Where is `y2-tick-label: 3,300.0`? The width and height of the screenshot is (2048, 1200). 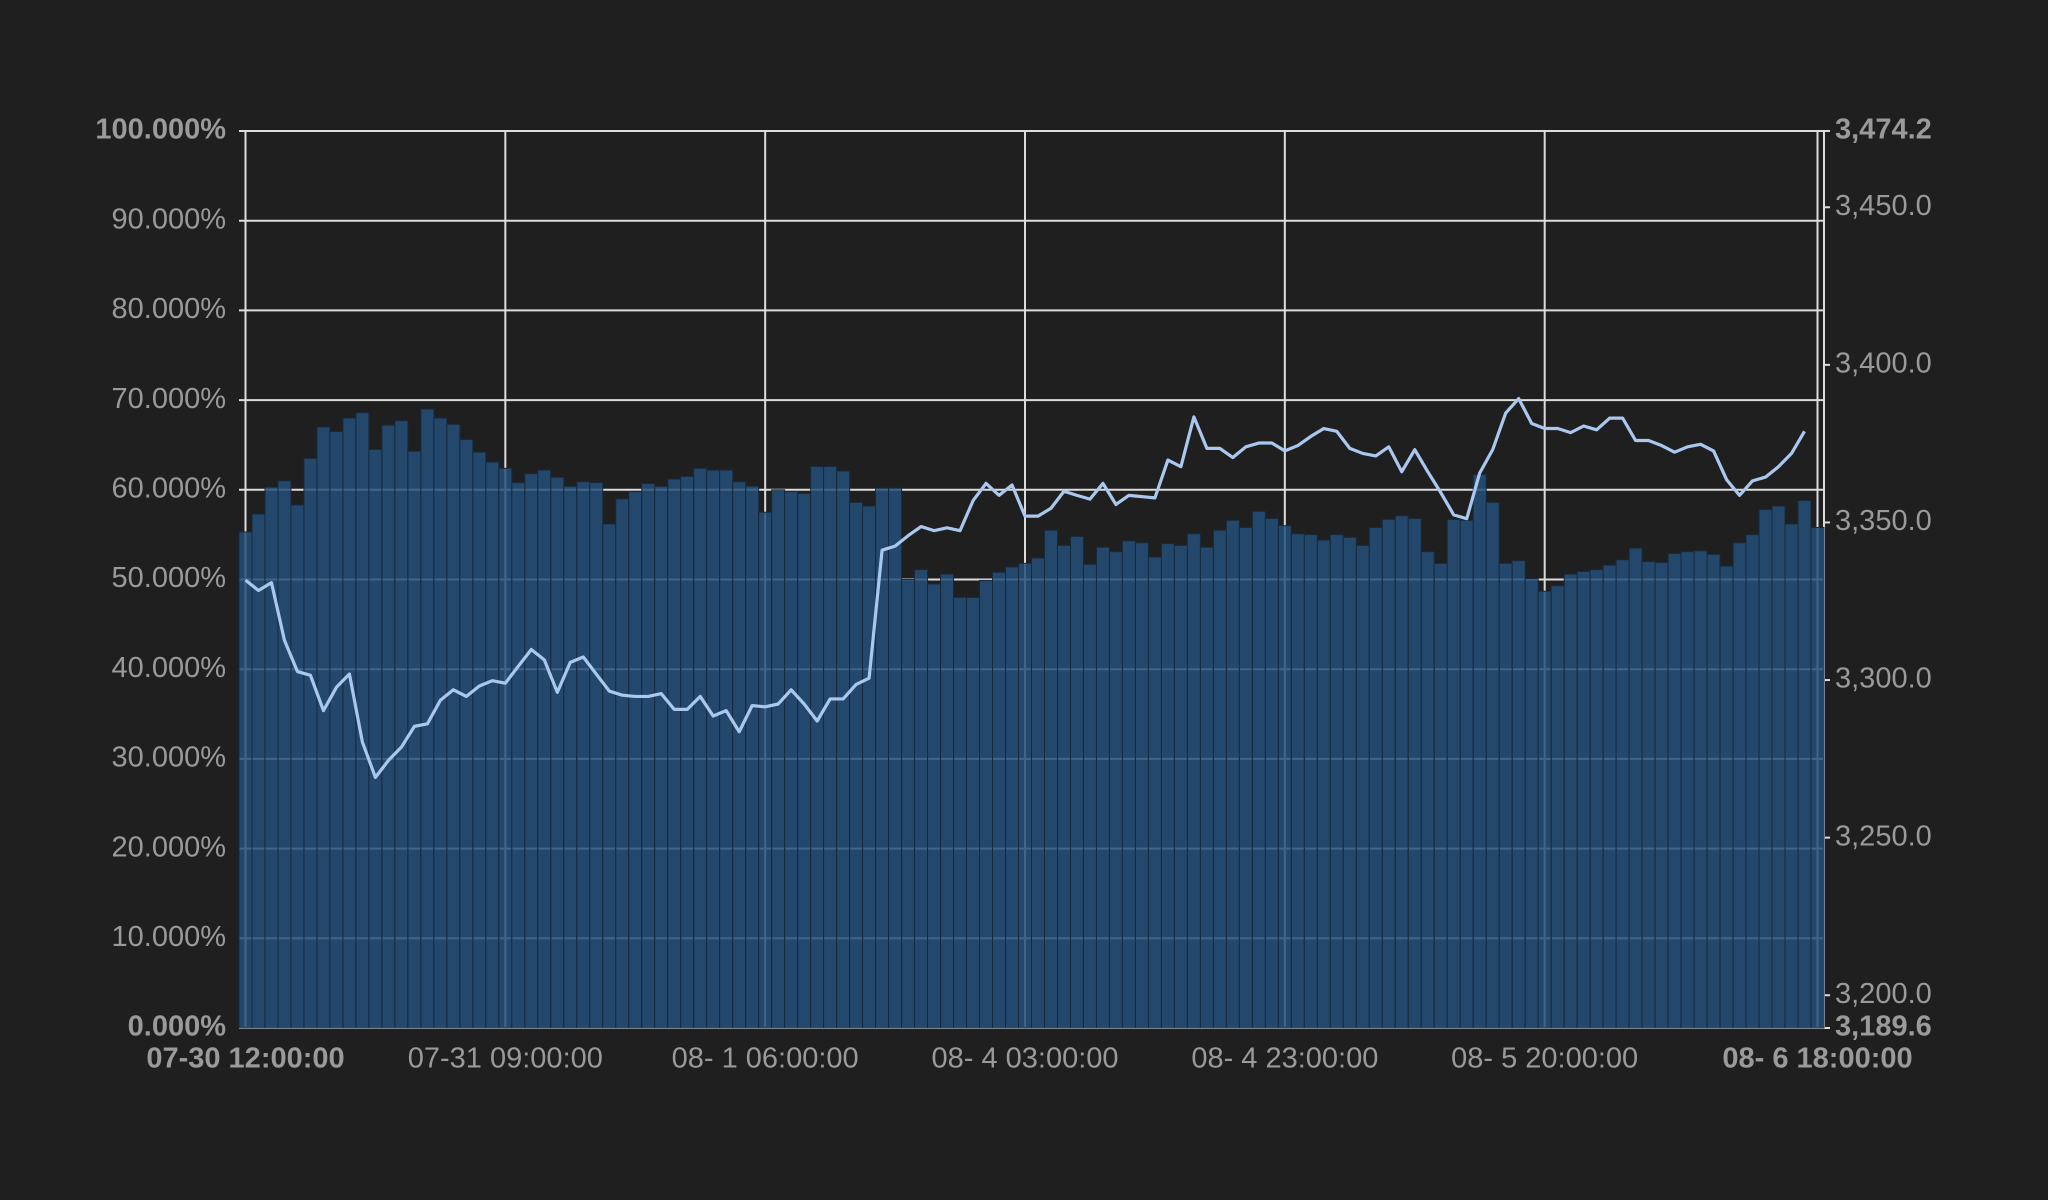 y2-tick-label: 3,300.0 is located at coordinates (1883, 679).